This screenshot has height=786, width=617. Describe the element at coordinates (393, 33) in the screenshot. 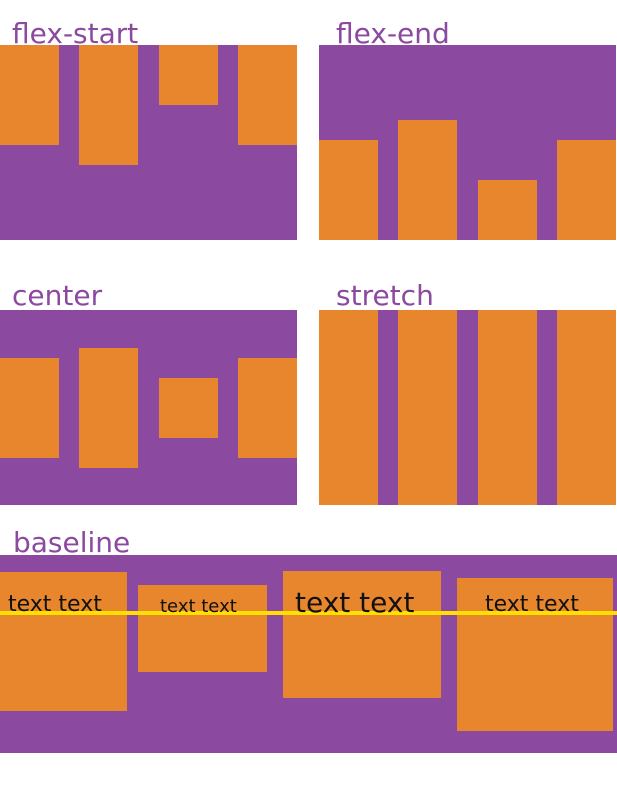

I see `panel-title-flex-end: flex-end` at that location.